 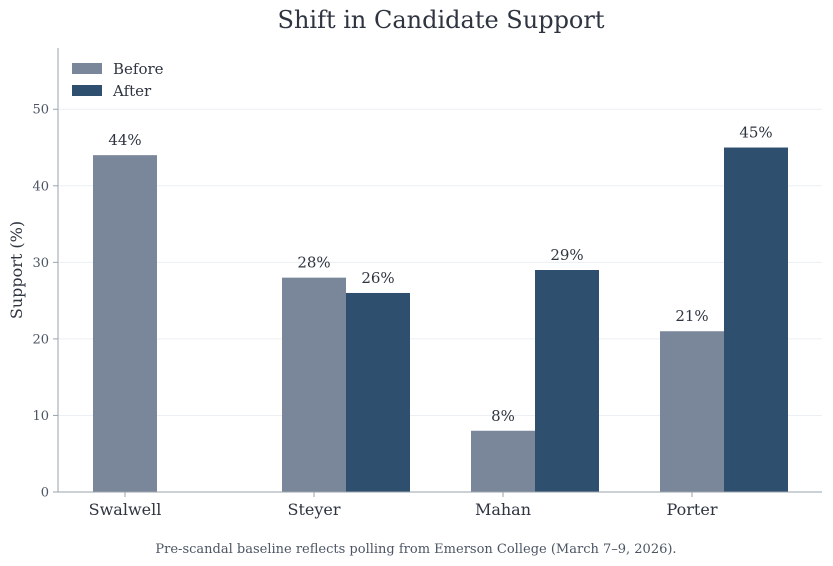 I want to click on data-label: 8%, so click(x=503, y=416).